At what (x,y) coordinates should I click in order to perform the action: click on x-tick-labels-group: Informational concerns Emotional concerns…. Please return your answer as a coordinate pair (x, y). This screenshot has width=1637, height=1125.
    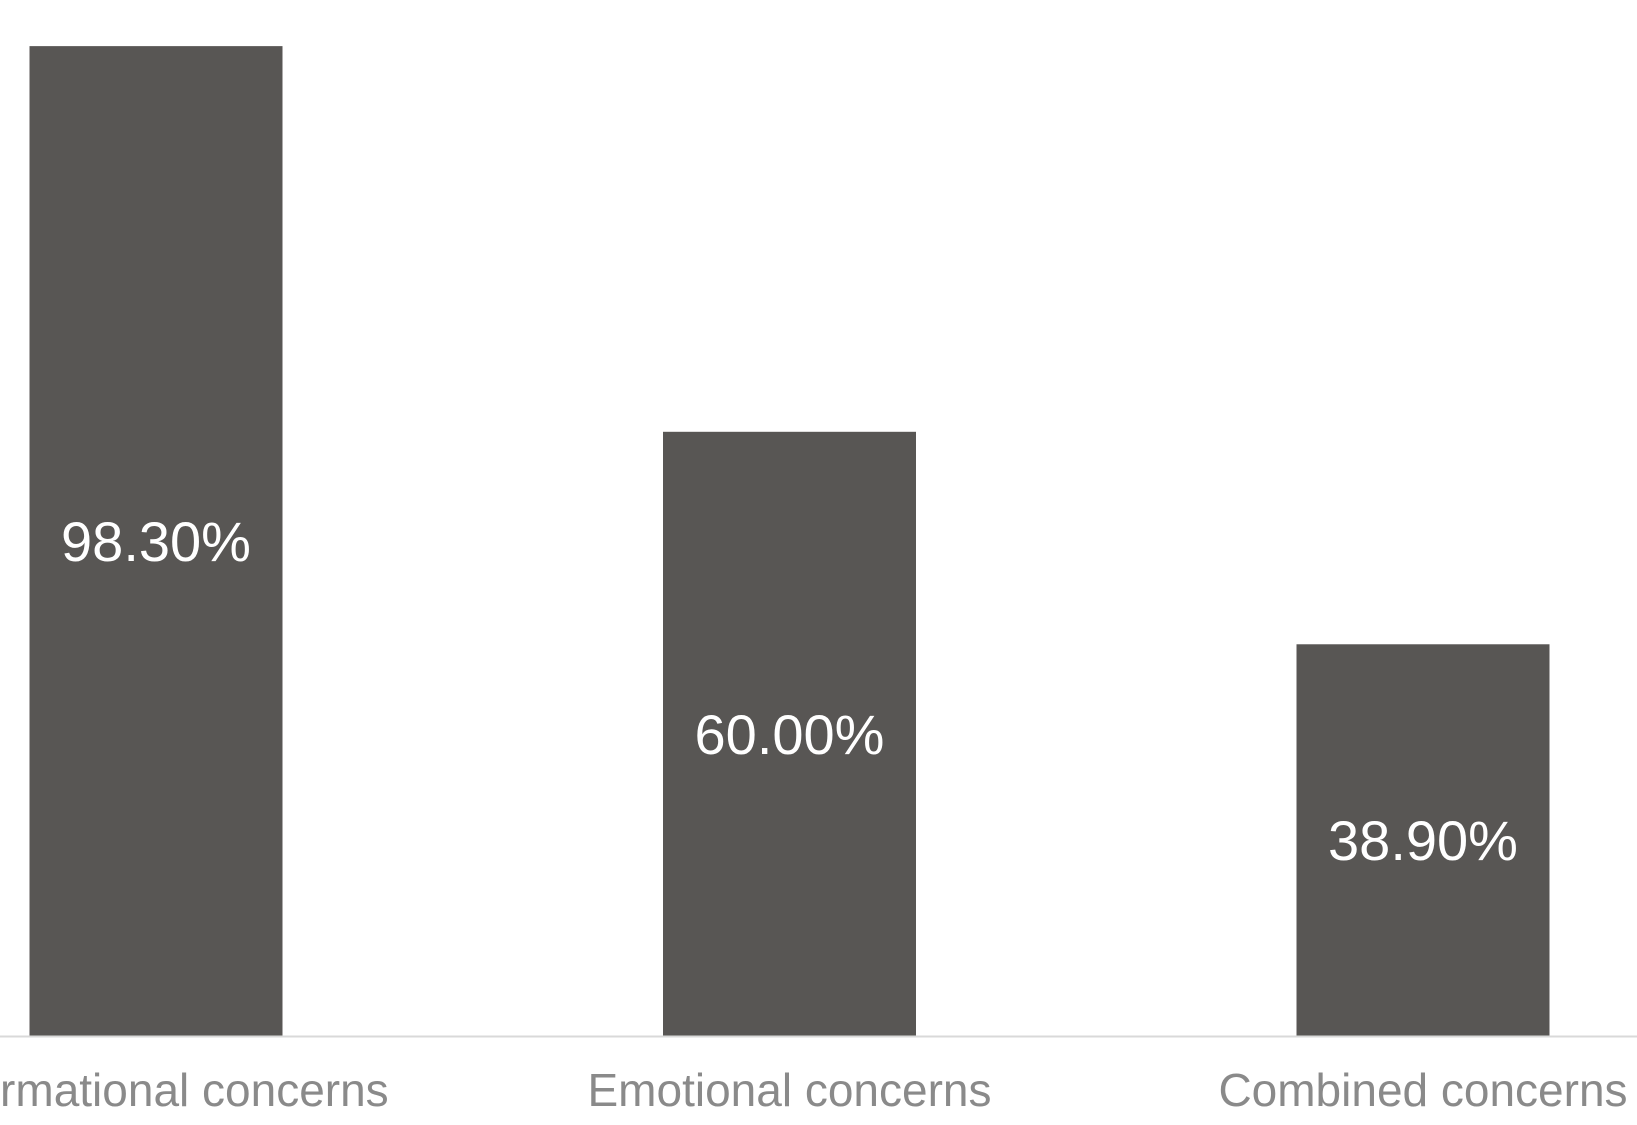
    Looking at the image, I should click on (814, 1090).